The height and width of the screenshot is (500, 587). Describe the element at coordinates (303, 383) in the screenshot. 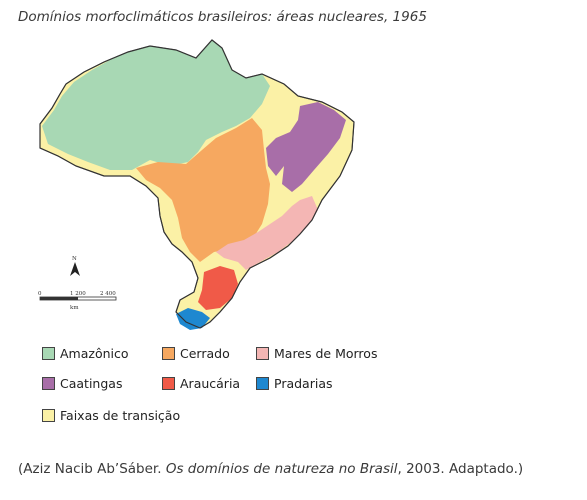

I see `legend-label: Pradarias` at that location.